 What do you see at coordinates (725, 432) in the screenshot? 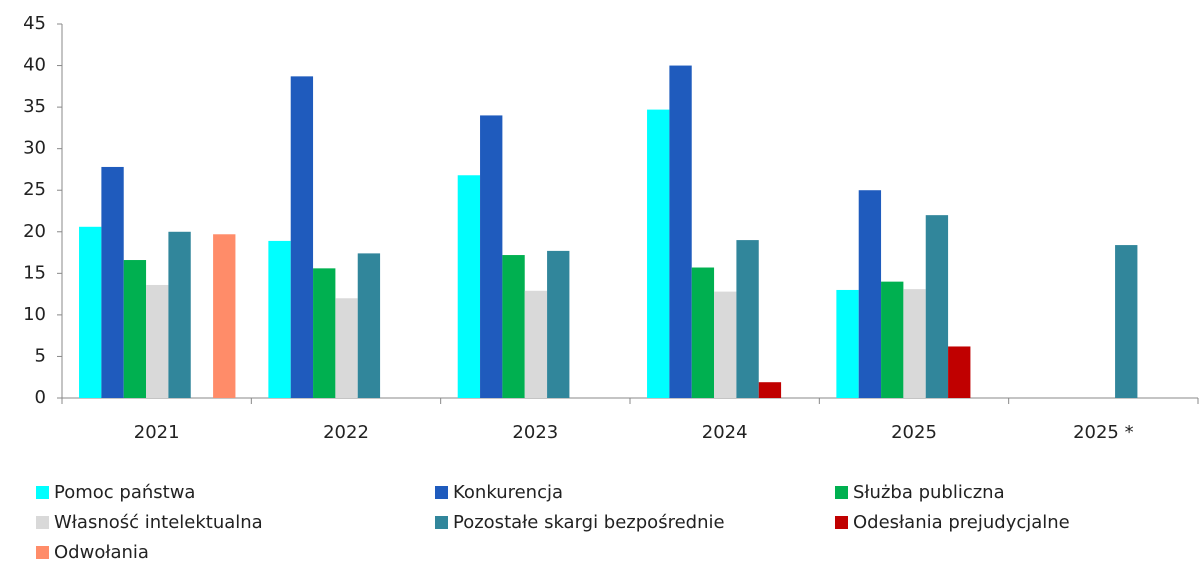
I see `x-tick-label: 2024` at bounding box center [725, 432].